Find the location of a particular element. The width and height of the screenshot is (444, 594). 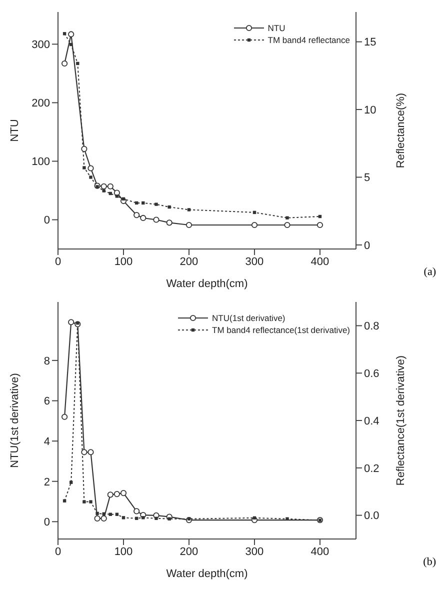

y2-tick-label: 0 is located at coordinates (367, 246).